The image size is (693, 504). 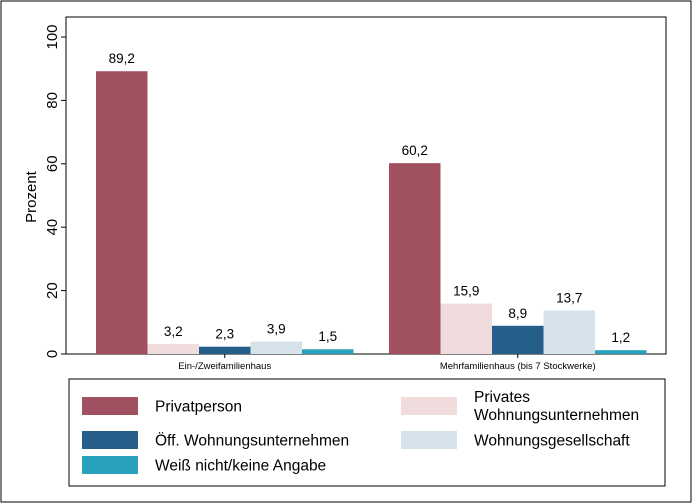 What do you see at coordinates (240, 466) in the screenshot?
I see `legend-label: Weiß nicht/keine Angabe` at bounding box center [240, 466].